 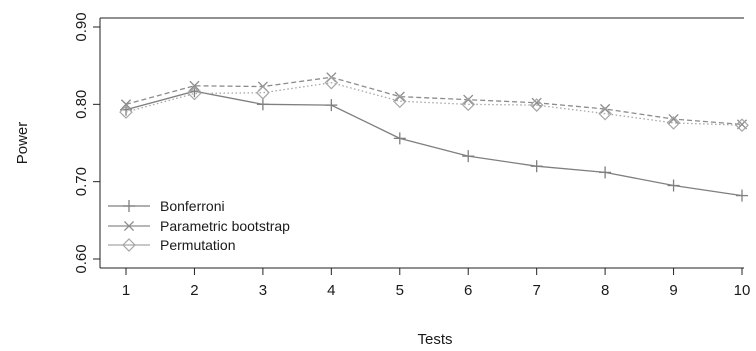 What do you see at coordinates (536, 290) in the screenshot?
I see `x-tick-label: 7` at bounding box center [536, 290].